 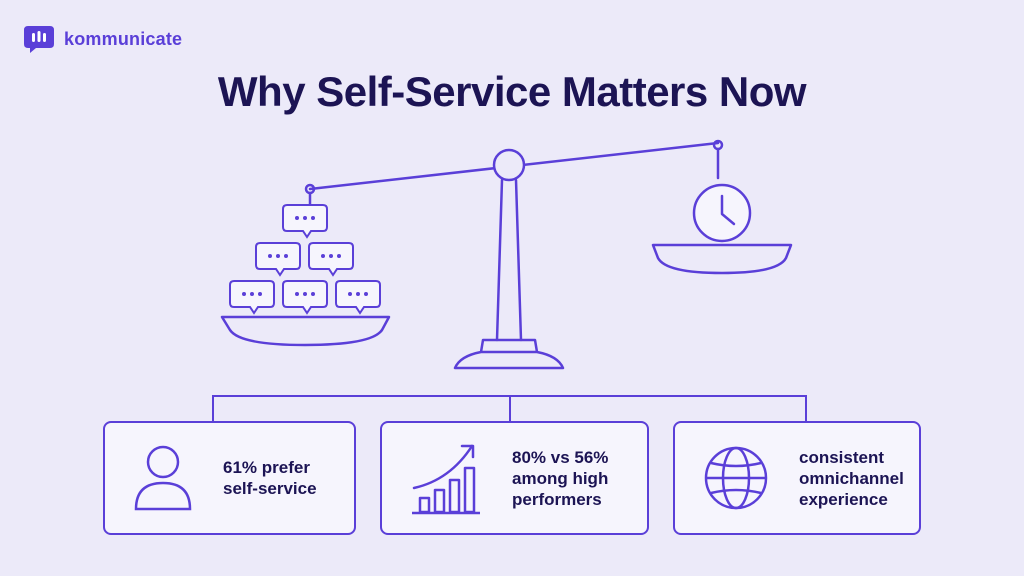 I want to click on stat-card-omnichannel: consistent omnichannel experience, so click(x=797, y=478).